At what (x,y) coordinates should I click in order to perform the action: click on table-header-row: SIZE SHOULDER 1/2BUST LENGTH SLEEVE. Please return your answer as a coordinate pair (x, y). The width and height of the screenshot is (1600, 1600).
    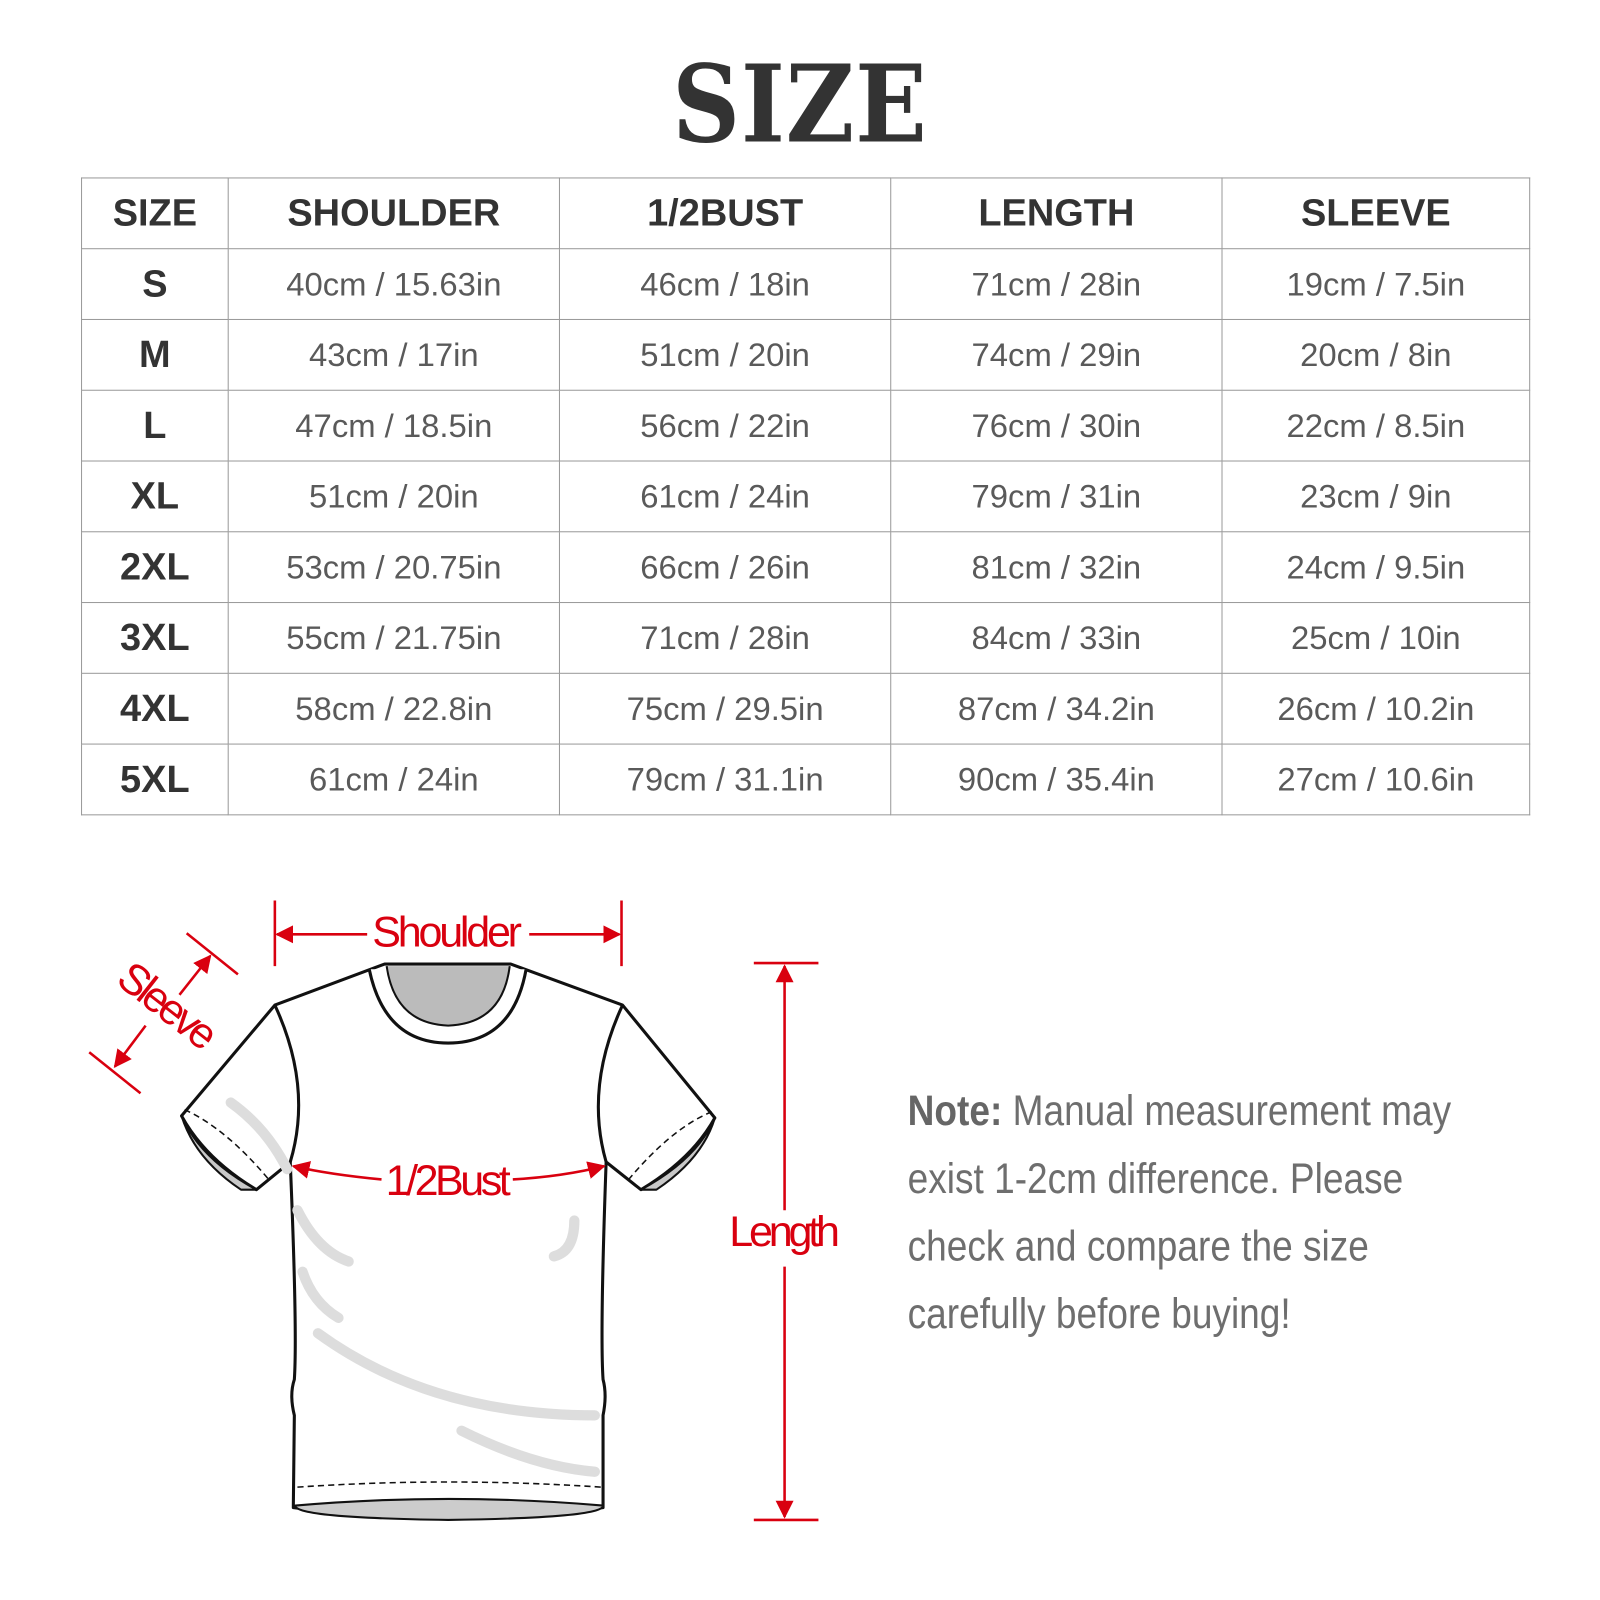
    Looking at the image, I should click on (806, 213).